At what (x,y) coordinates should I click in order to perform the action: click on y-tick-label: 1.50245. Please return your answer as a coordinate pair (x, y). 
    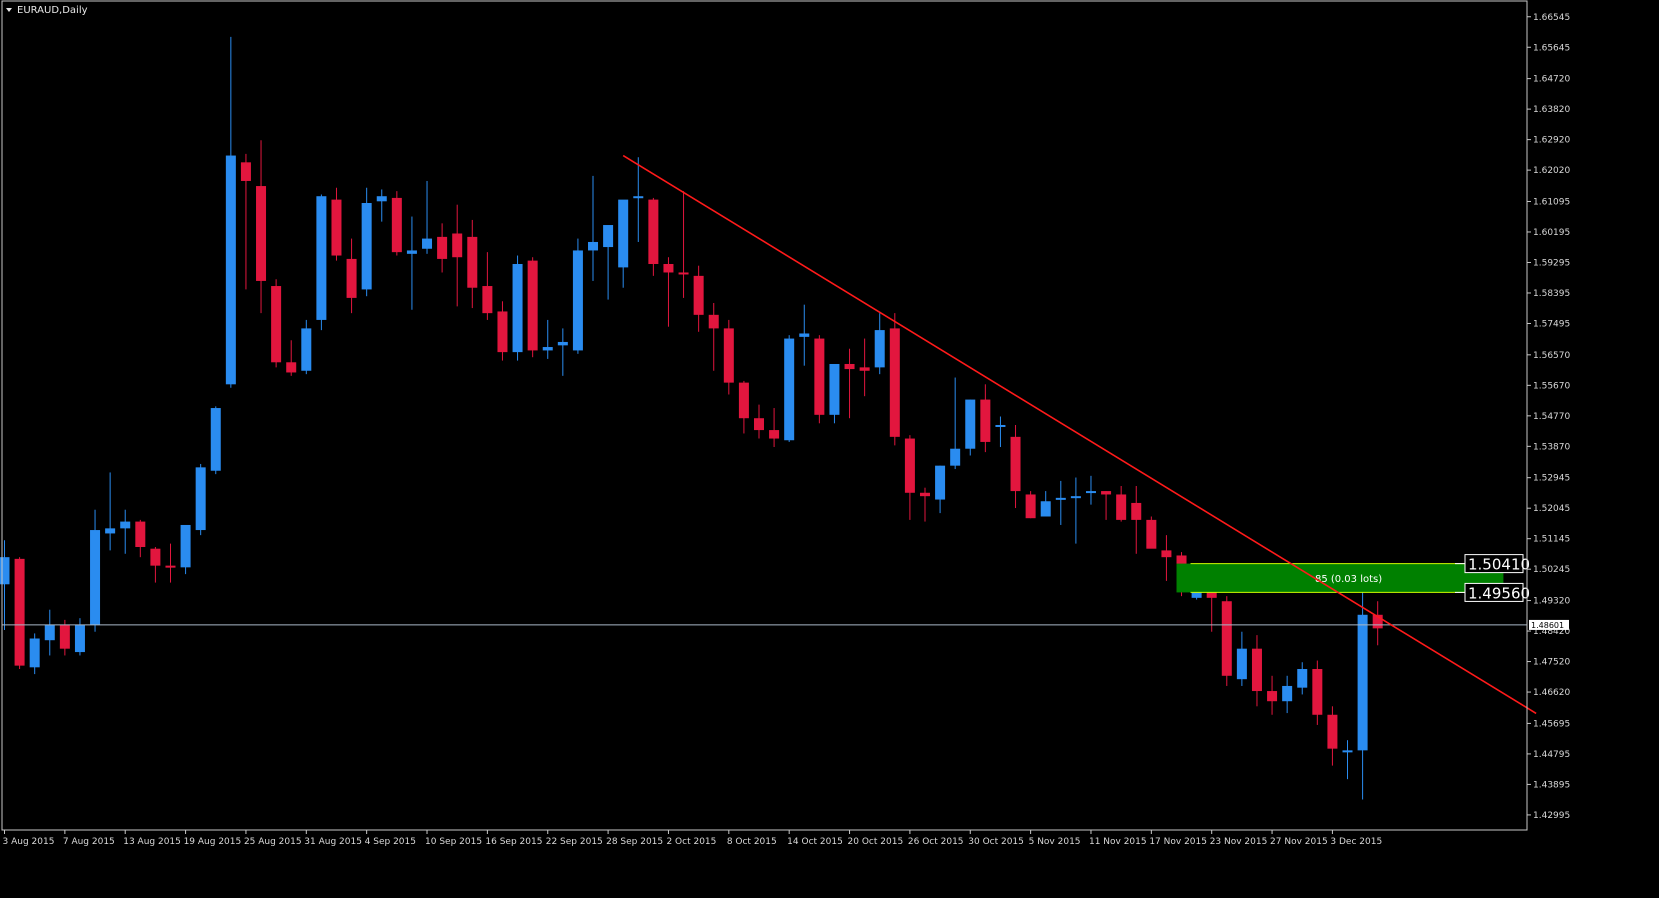
    Looking at the image, I should click on (1551, 570).